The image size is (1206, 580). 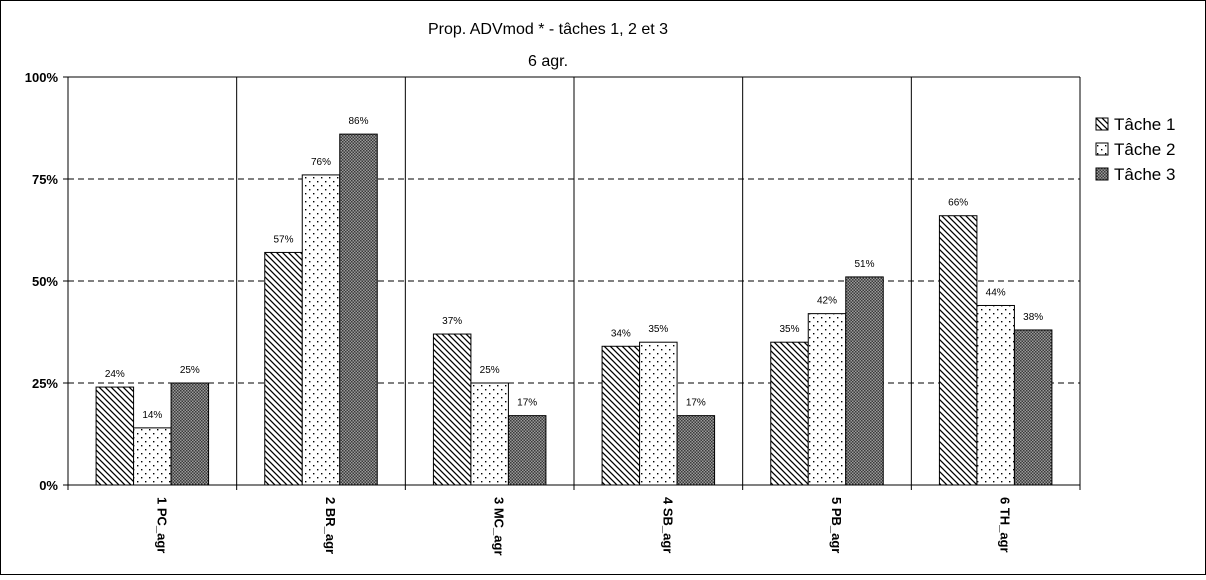 I want to click on data-label: 42%, so click(x=827, y=301).